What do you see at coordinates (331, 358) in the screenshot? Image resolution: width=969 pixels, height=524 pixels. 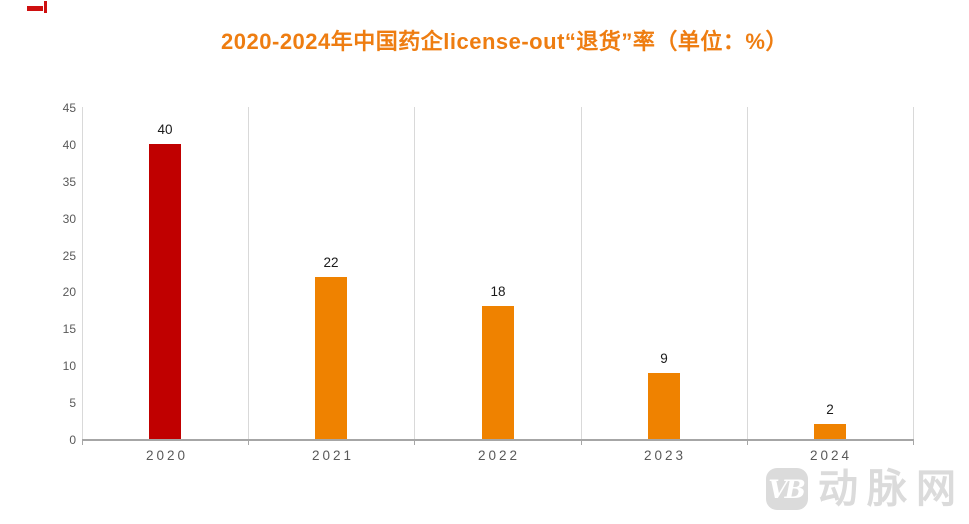 I see `bar-2021` at bounding box center [331, 358].